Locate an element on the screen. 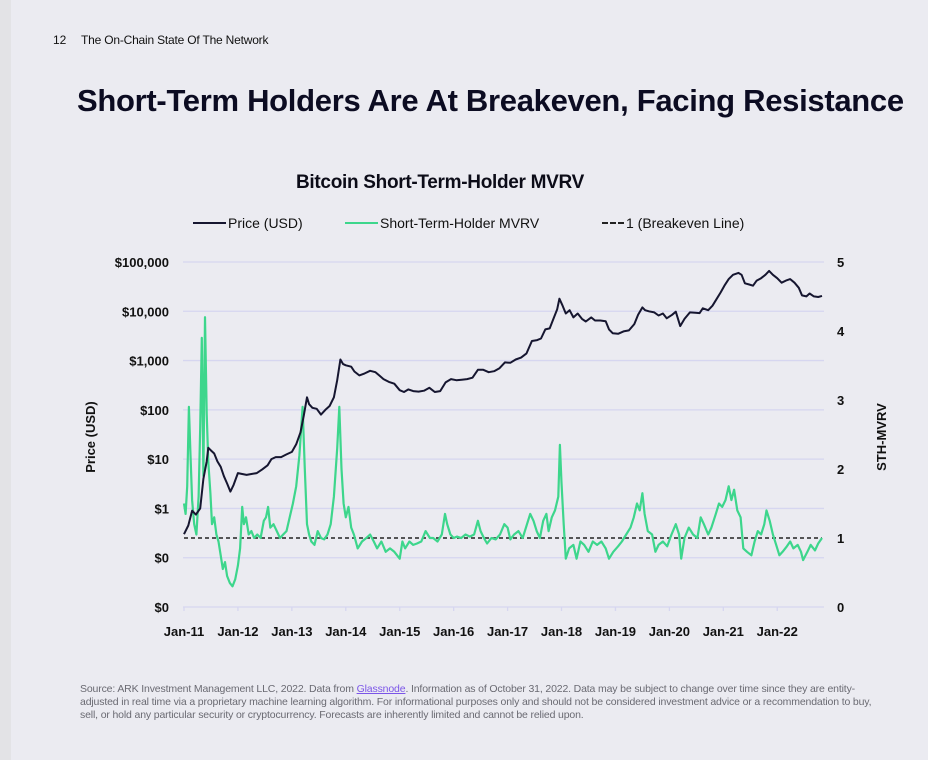 This screenshot has width=928, height=760. left-tick-label: $1 is located at coordinates (162, 508).